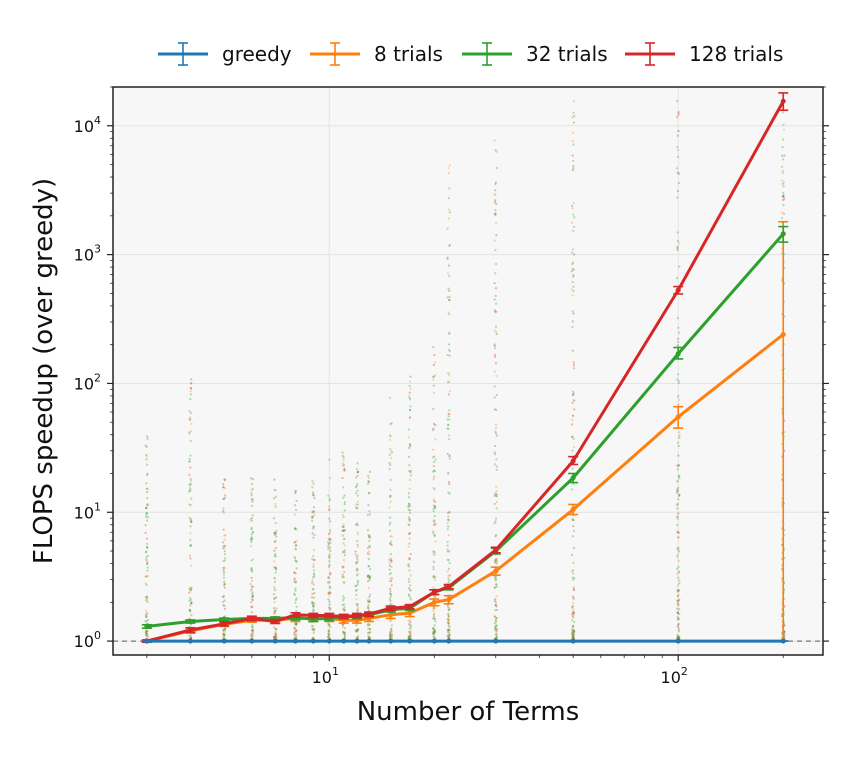 The image size is (860, 777). Describe the element at coordinates (573, 461) in the screenshot. I see `data-point-128-trials` at that location.